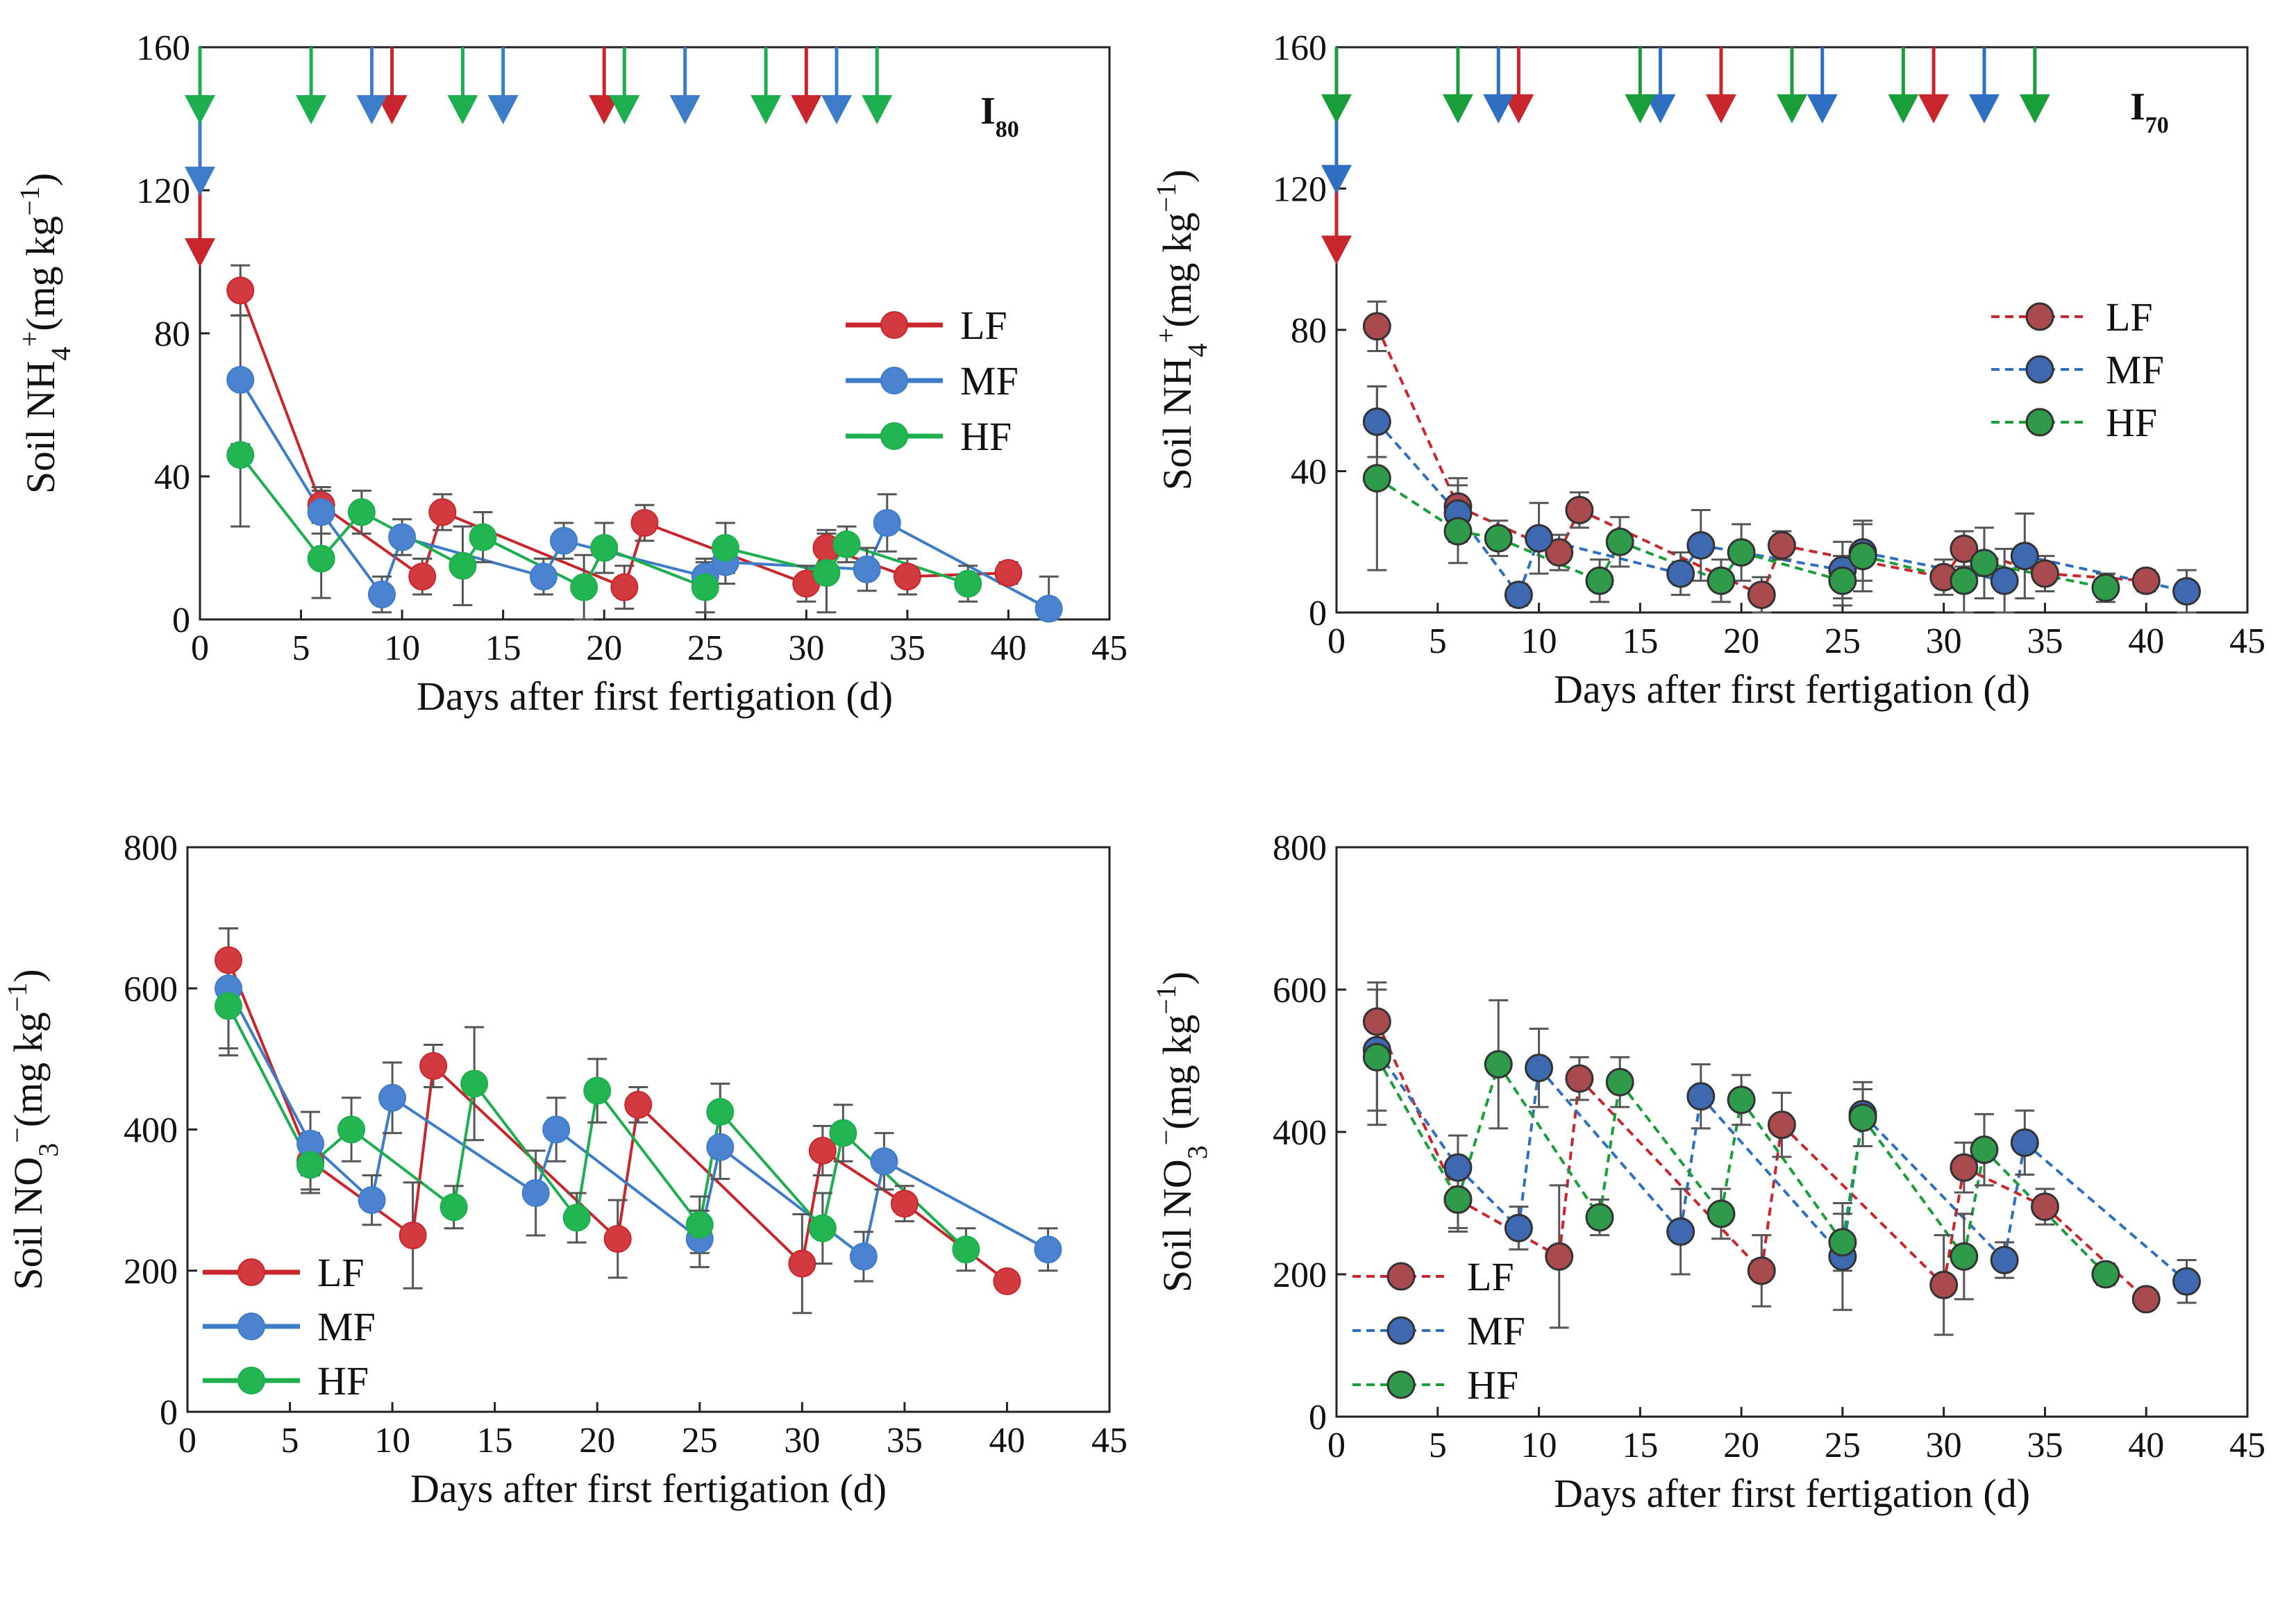 Image resolution: width=2296 pixels, height=1600 pixels. What do you see at coordinates (802, 1440) in the screenshot?
I see `x-tick-label: 30` at bounding box center [802, 1440].